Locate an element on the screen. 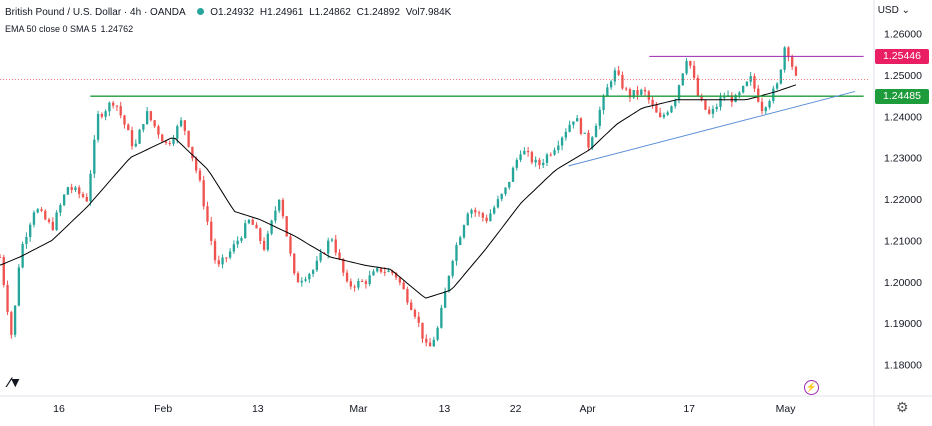 This screenshot has width=932, height=426. market-open-dot is located at coordinates (201, 11).